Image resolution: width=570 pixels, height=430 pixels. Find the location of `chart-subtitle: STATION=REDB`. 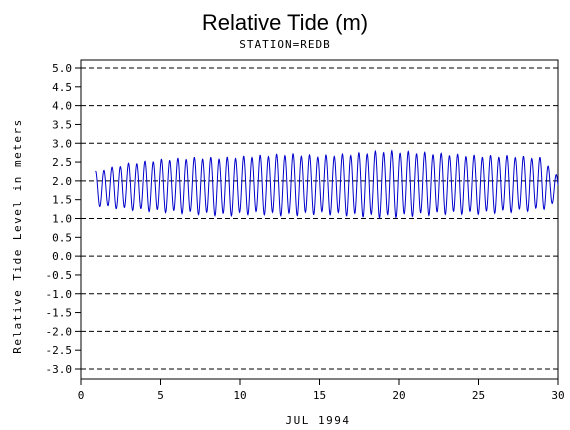

chart-subtitle: STATION=REDB is located at coordinates (284, 44).